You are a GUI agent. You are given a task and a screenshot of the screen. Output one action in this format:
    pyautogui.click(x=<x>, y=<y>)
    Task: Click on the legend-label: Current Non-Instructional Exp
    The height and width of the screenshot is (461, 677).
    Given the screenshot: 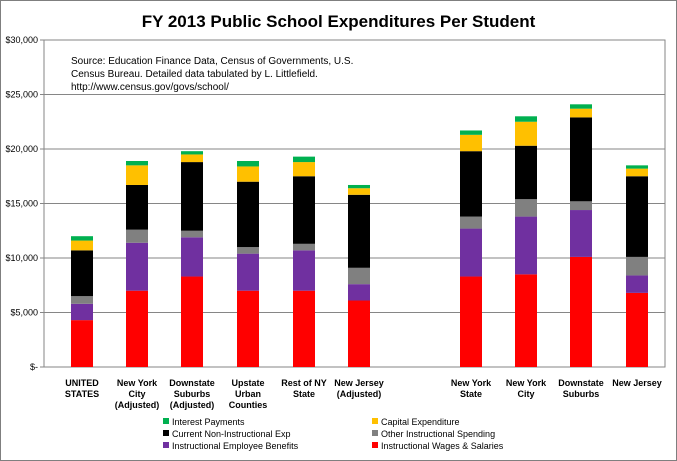 What is the action you would take?
    pyautogui.click(x=231, y=434)
    